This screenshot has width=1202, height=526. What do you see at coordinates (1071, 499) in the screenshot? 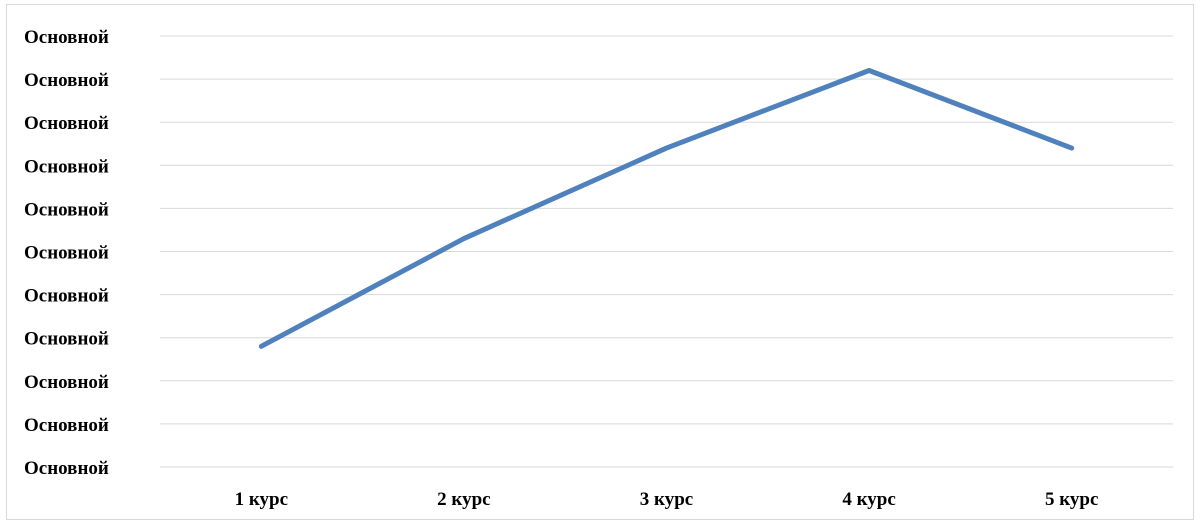
I see `x-tick-label: 5 курс` at bounding box center [1071, 499].